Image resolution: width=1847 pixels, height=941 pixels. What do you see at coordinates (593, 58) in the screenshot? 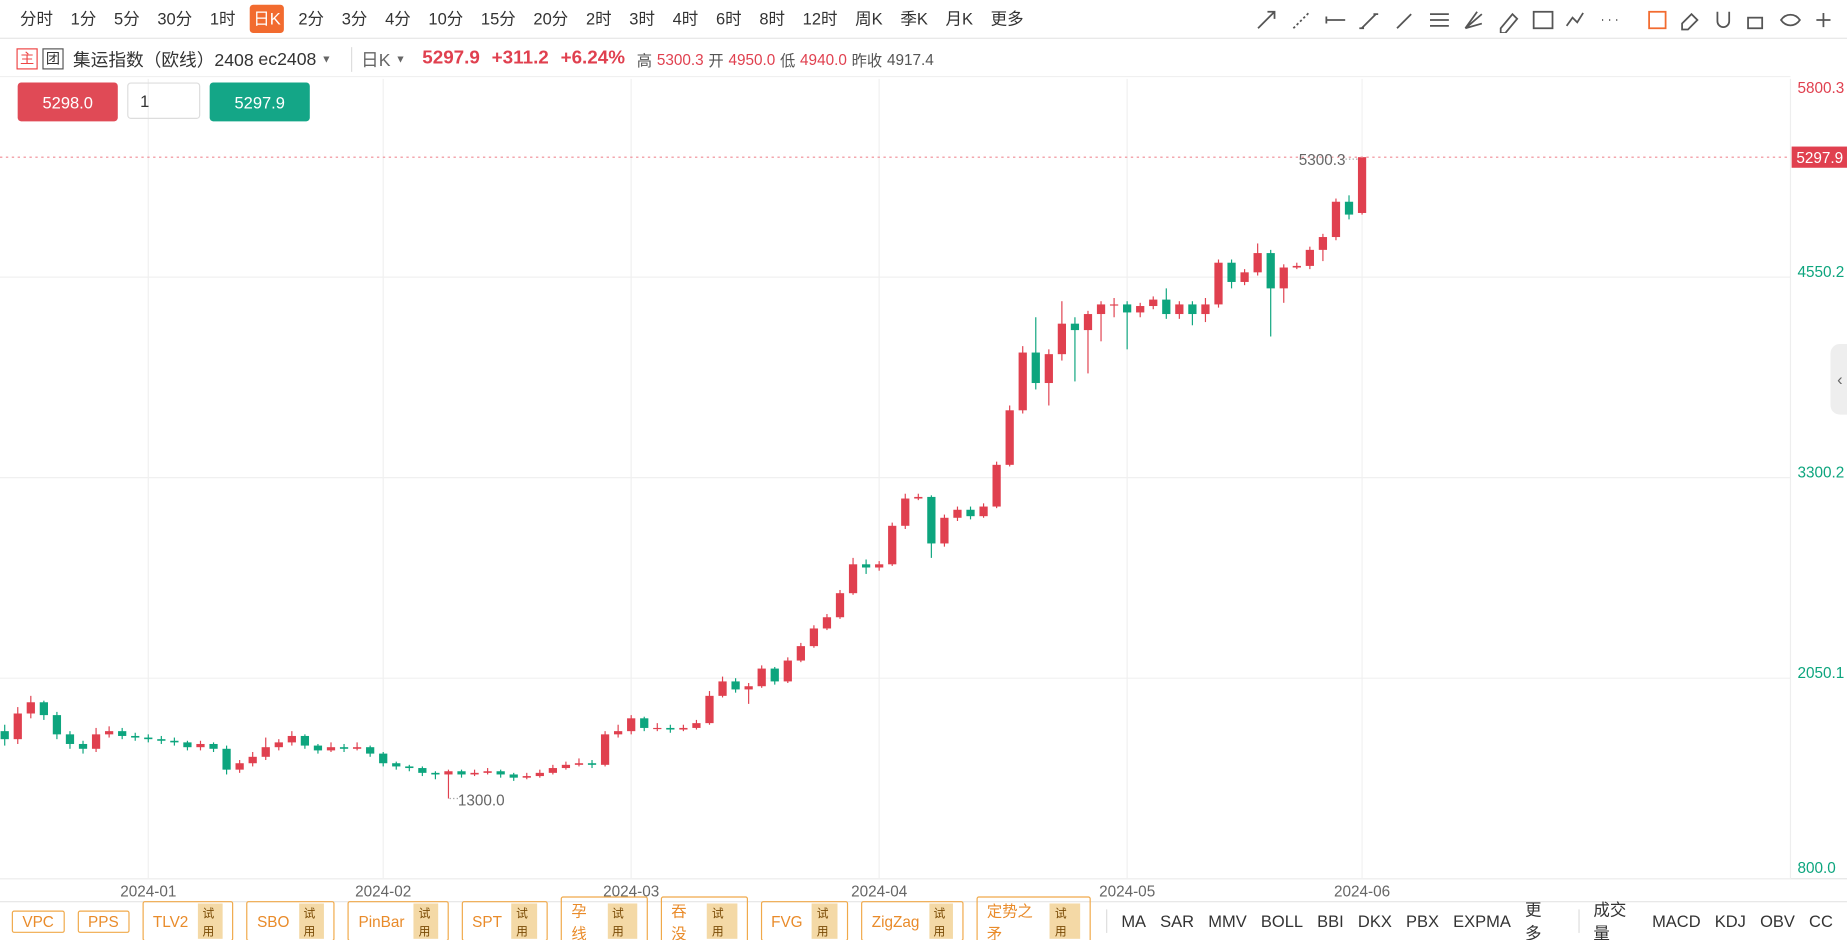
I see `quote-pct: +6.24%` at bounding box center [593, 58].